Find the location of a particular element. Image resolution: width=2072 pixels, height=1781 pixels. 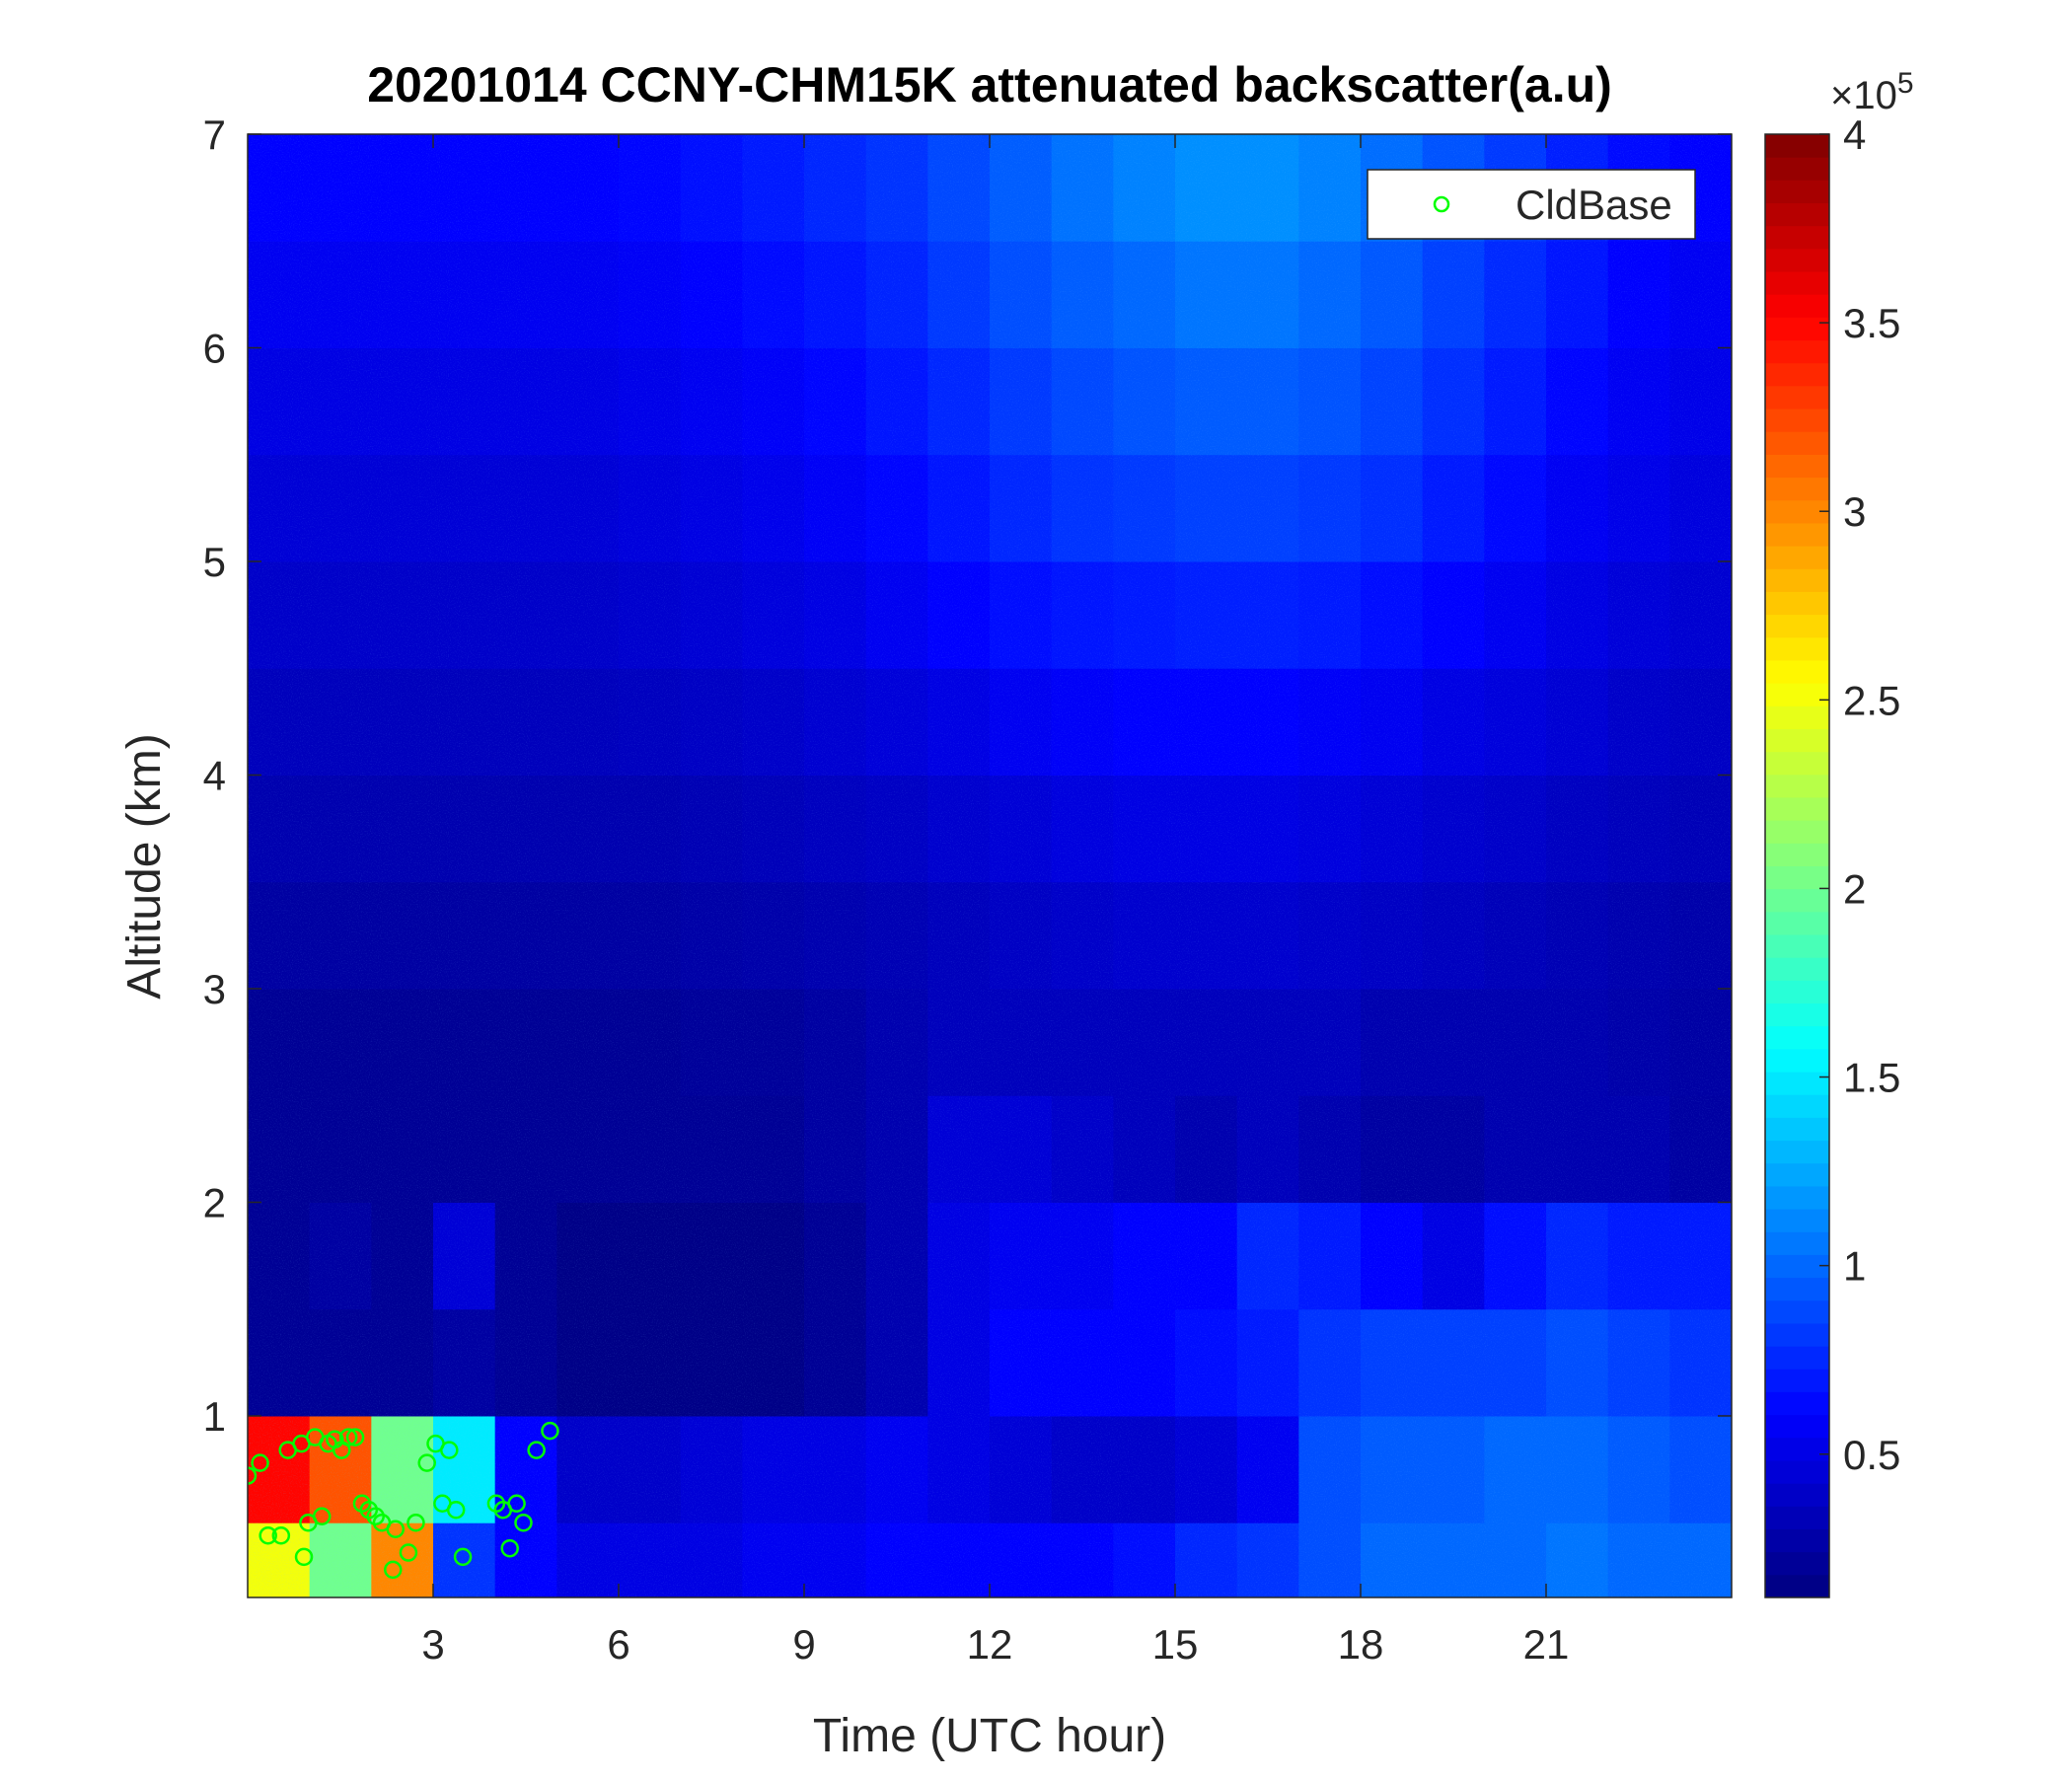

colorbar-tick-label: 2 is located at coordinates (1855, 888).